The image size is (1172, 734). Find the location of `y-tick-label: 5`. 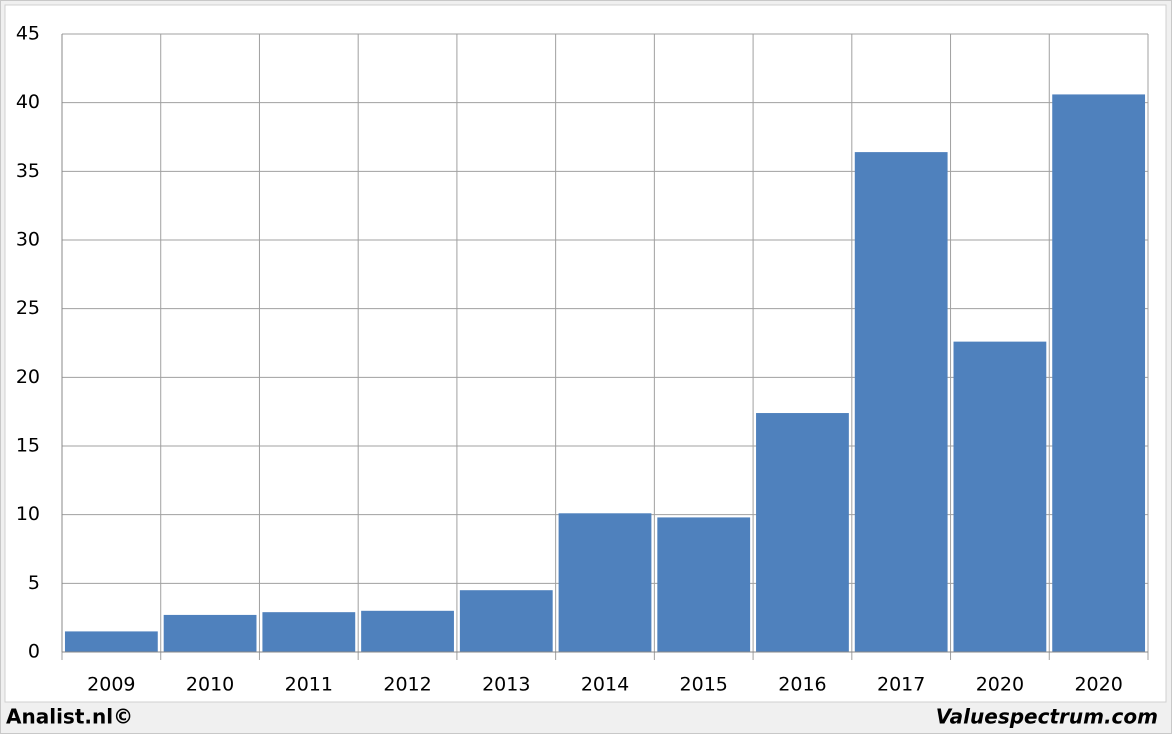

y-tick-label: 5 is located at coordinates (34, 583).